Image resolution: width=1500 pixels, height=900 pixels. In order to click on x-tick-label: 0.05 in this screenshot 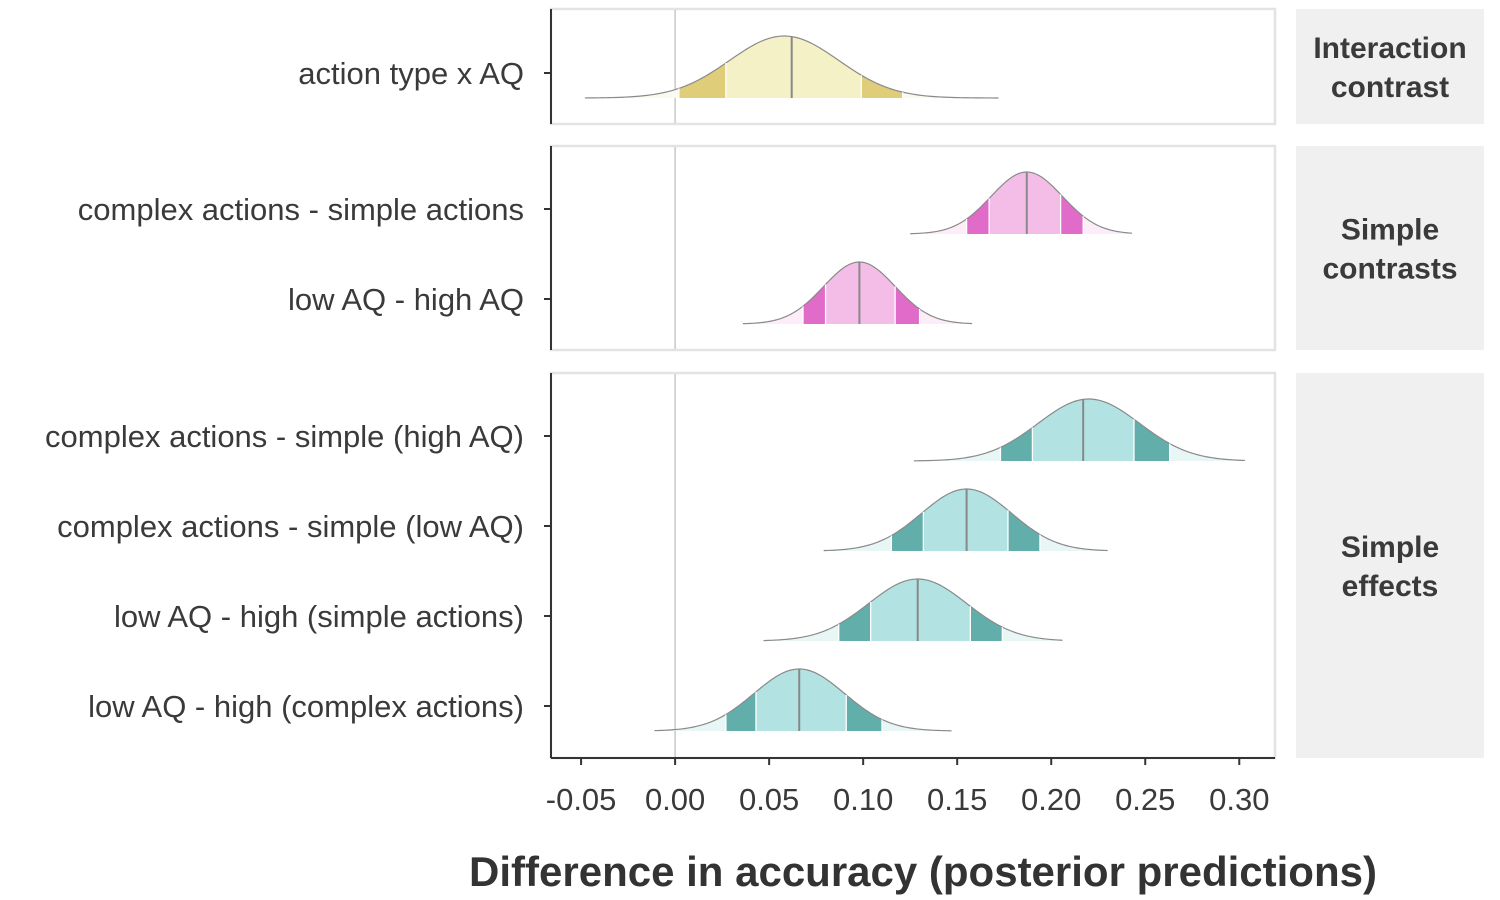, I will do `click(769, 799)`.